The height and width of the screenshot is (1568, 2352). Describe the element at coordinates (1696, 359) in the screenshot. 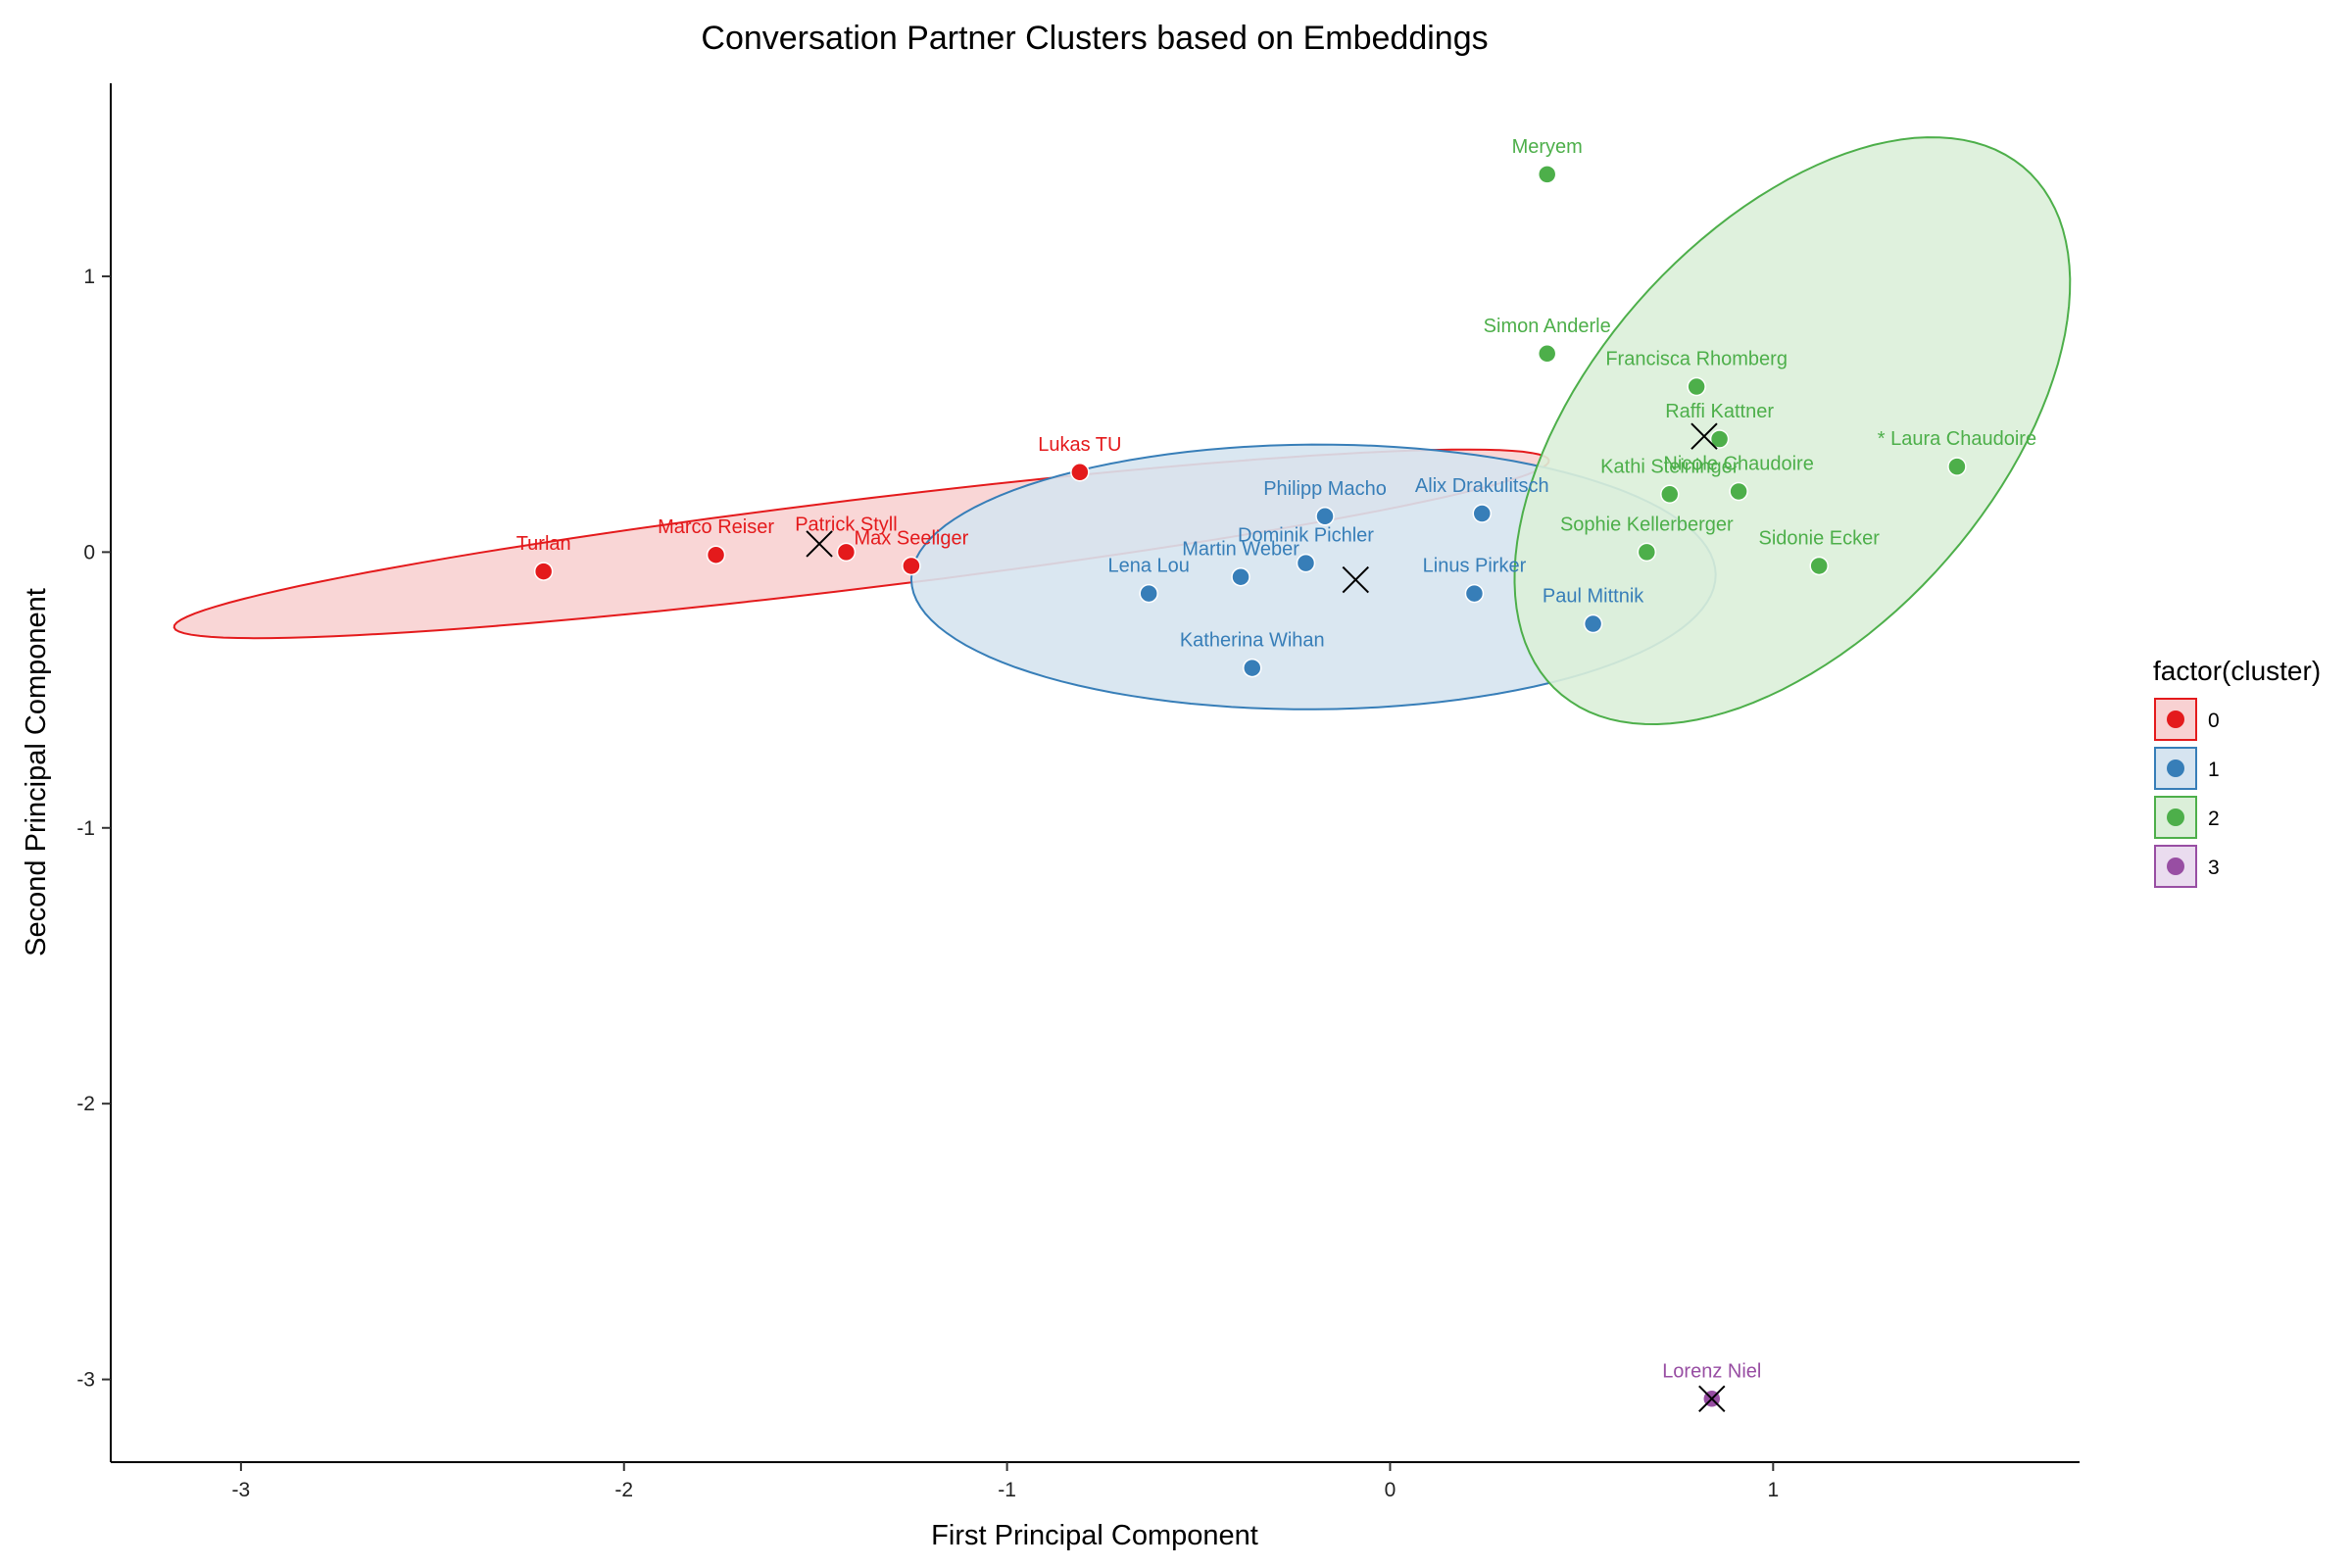

I see `point-label: Francisca Rhomberg` at that location.